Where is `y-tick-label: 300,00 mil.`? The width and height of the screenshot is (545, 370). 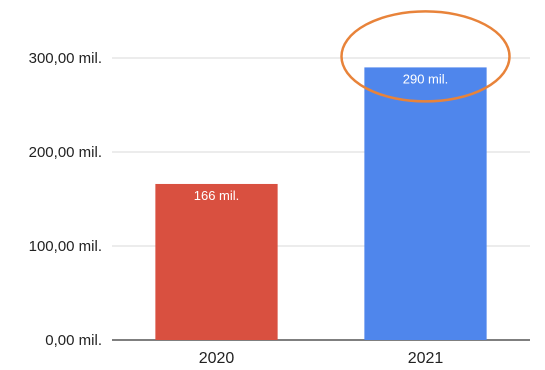
y-tick-label: 300,00 mil. is located at coordinates (65, 58).